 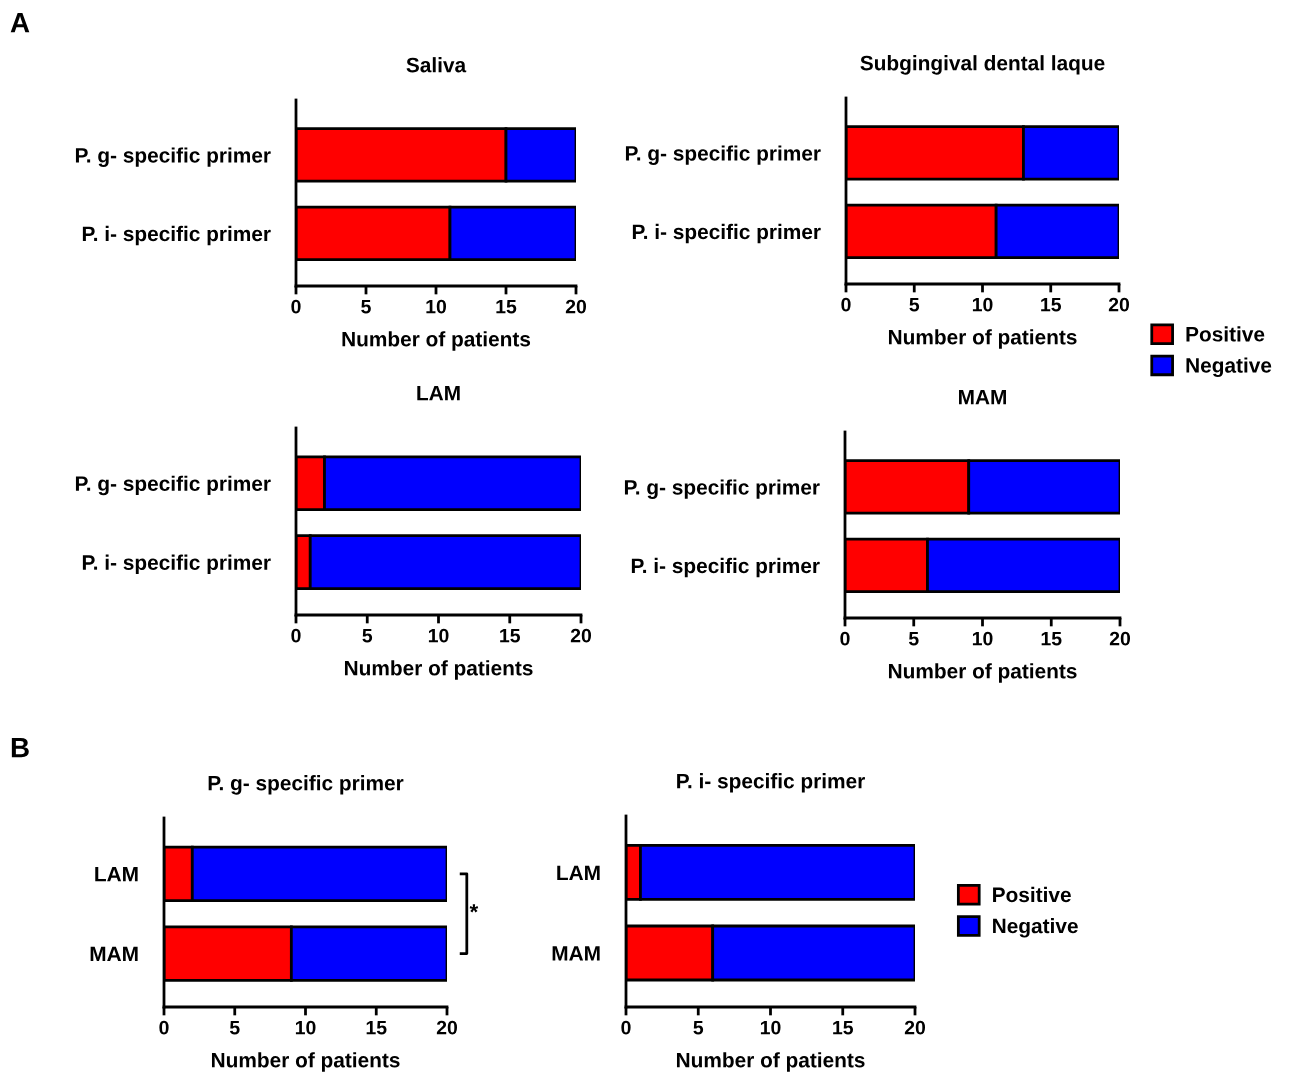 What do you see at coordinates (771, 783) in the screenshot?
I see `chart-title: P. i- specific primer` at bounding box center [771, 783].